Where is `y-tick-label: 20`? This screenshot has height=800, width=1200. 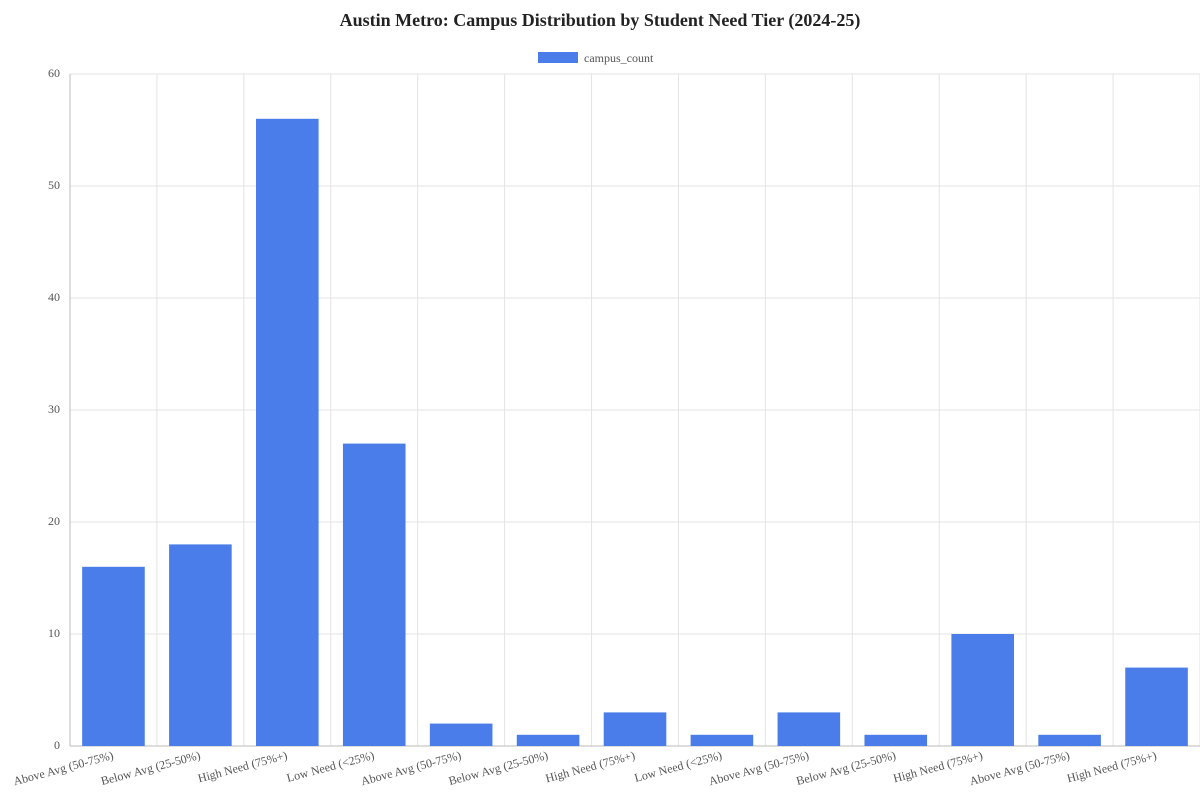 y-tick-label: 20 is located at coordinates (54, 521).